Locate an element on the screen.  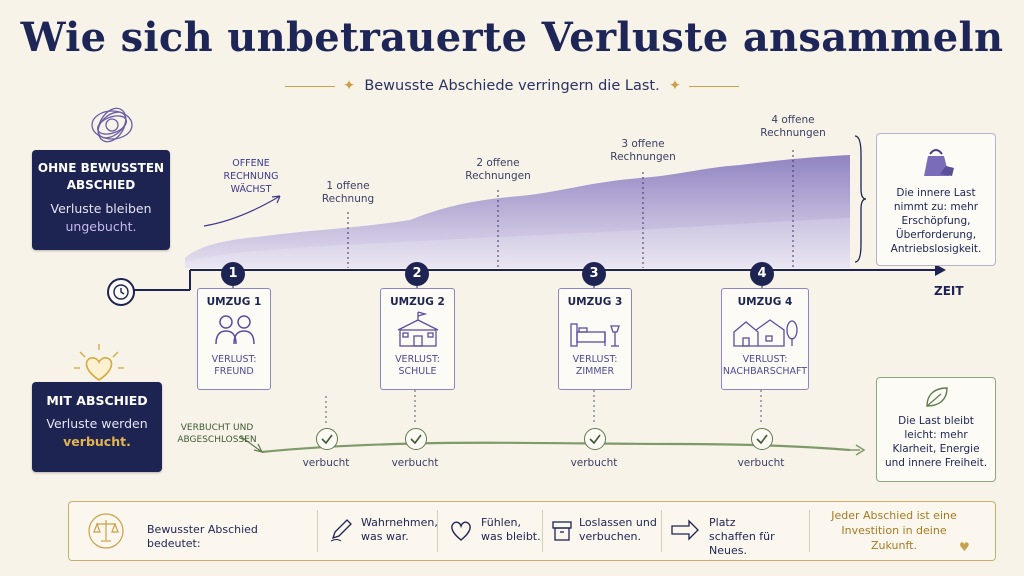
subtitle-text: Bewusste Abschiede verringern die Last. is located at coordinates (512, 86).